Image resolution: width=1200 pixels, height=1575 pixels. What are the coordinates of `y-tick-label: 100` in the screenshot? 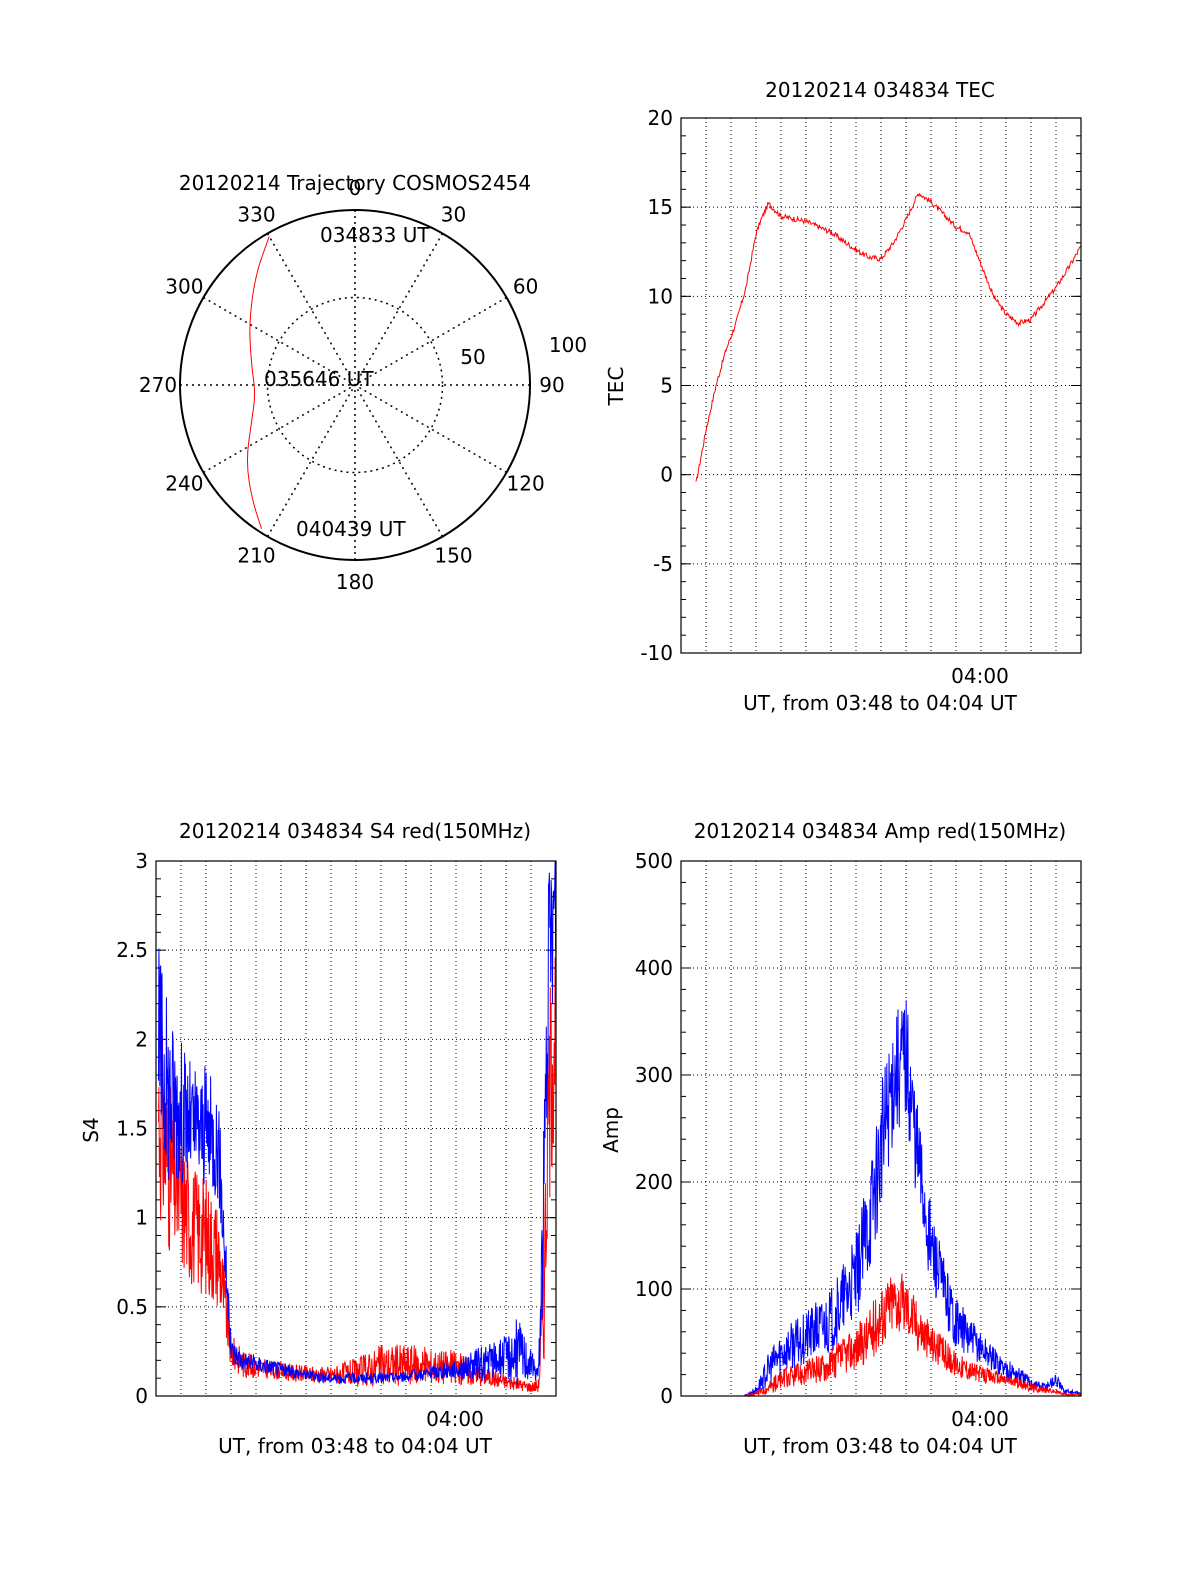 It's located at (654, 1289).